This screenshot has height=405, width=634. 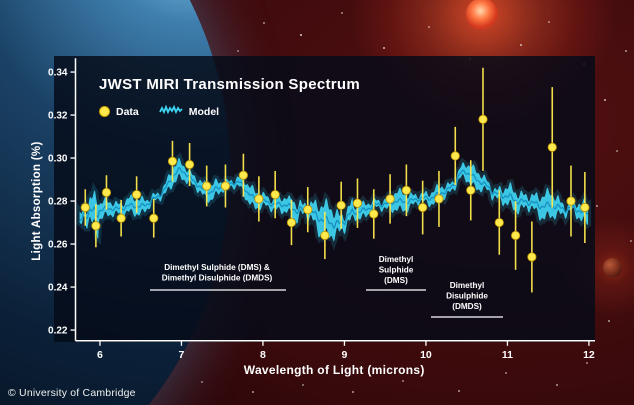 I want to click on model-wave-icon, so click(x=170, y=111).